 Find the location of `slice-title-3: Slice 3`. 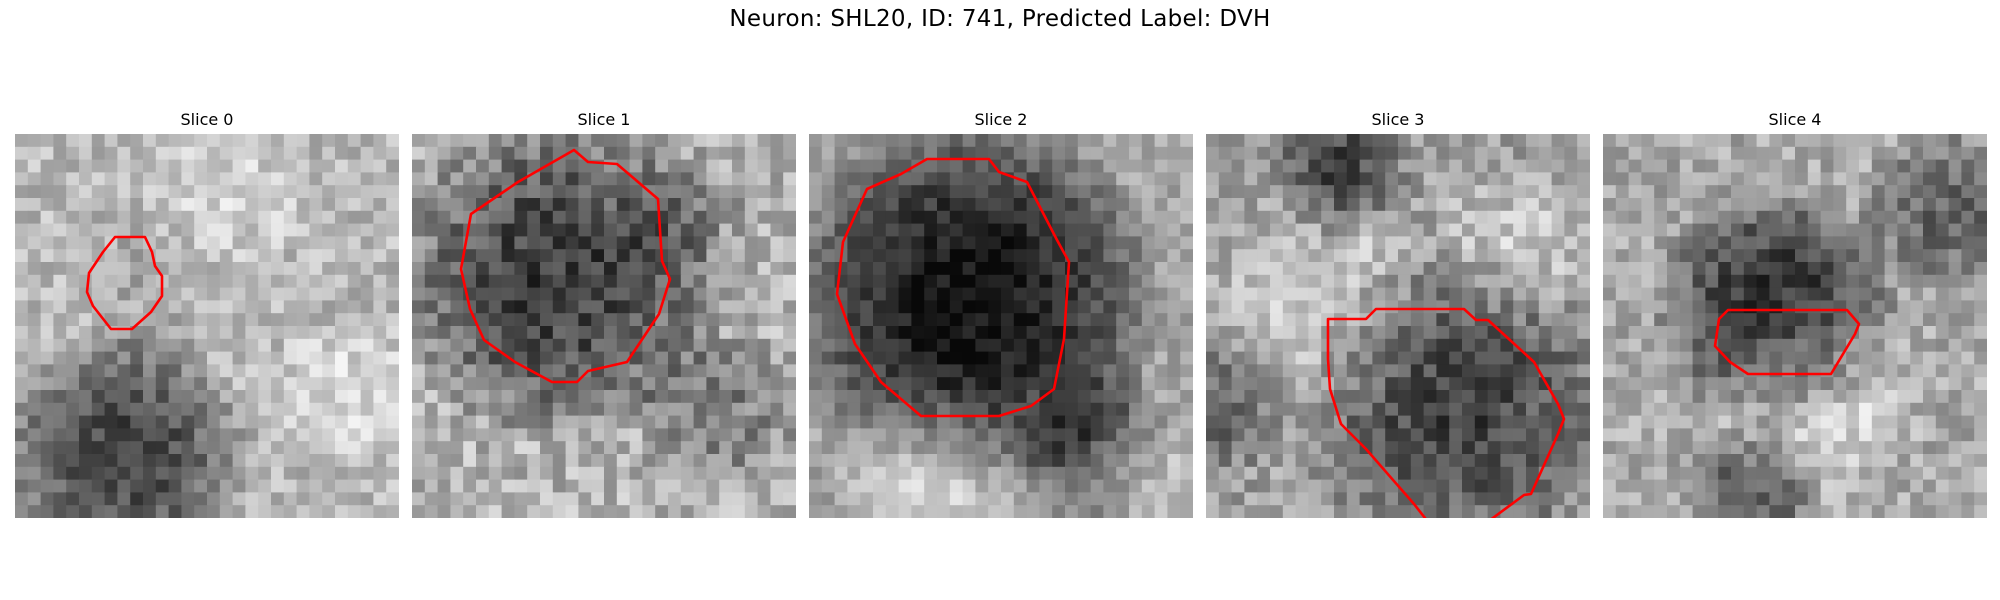

slice-title-3: Slice 3 is located at coordinates (1398, 119).